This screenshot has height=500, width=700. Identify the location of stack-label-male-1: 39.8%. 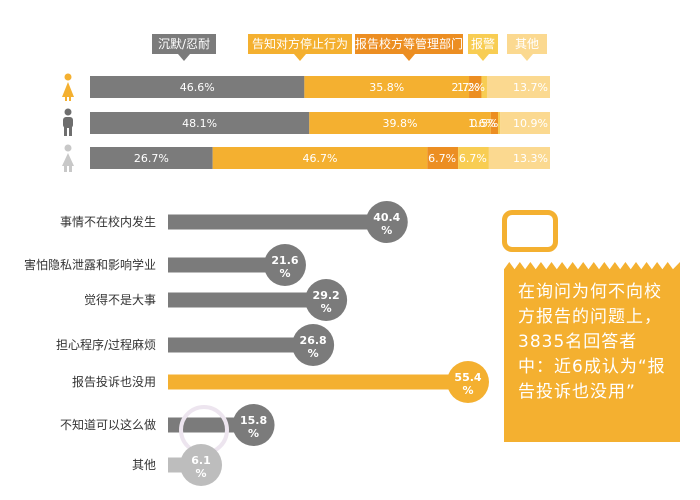
(400, 123).